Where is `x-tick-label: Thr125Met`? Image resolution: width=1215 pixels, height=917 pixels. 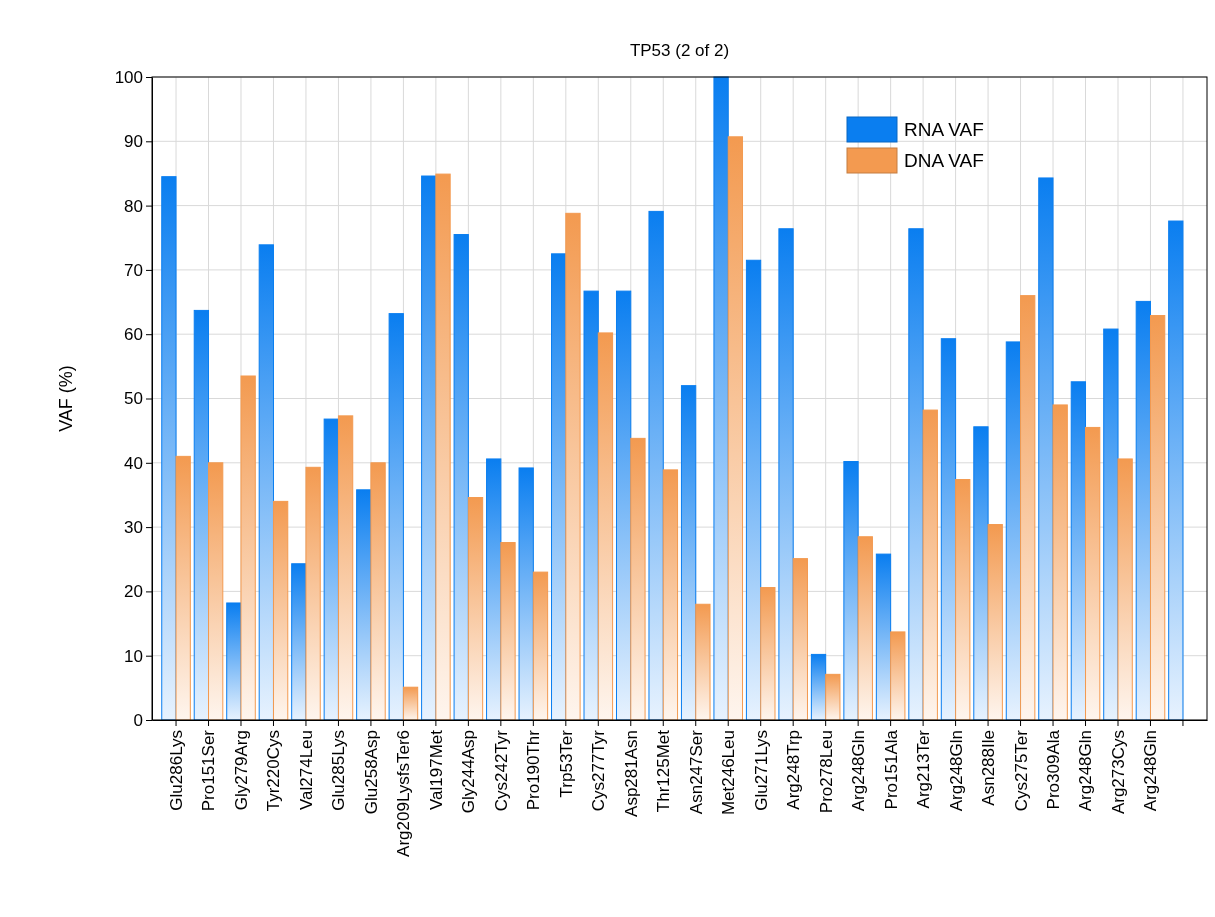 x-tick-label: Thr125Met is located at coordinates (664, 771).